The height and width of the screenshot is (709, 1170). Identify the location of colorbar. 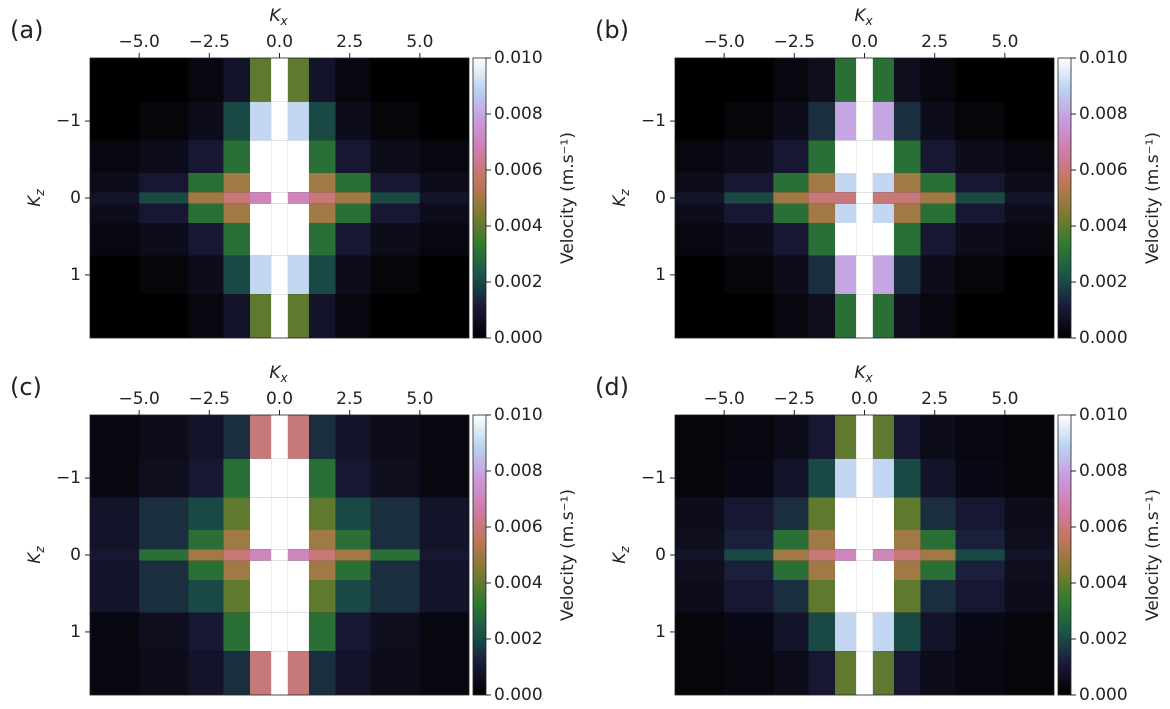
(1064, 198).